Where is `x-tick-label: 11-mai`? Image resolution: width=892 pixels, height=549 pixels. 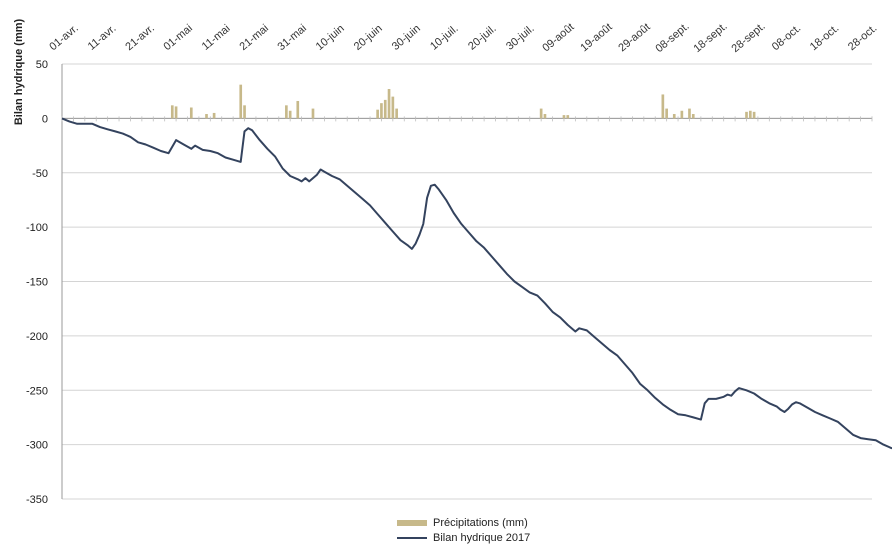 x-tick-label: 11-mai is located at coordinates (216, 38).